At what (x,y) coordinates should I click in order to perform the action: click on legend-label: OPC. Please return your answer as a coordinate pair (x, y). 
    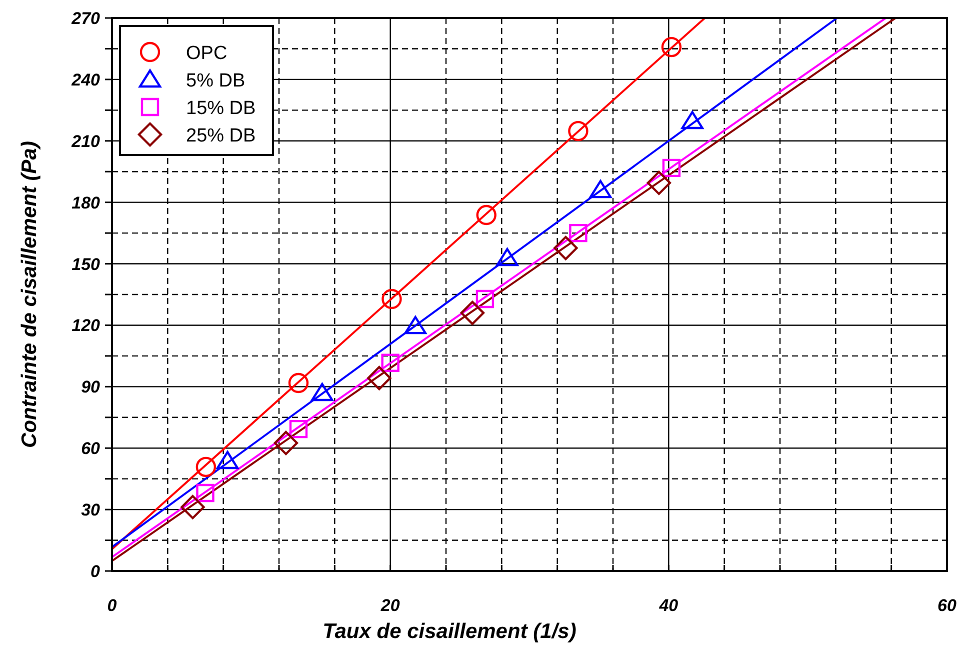
    Looking at the image, I should click on (207, 53).